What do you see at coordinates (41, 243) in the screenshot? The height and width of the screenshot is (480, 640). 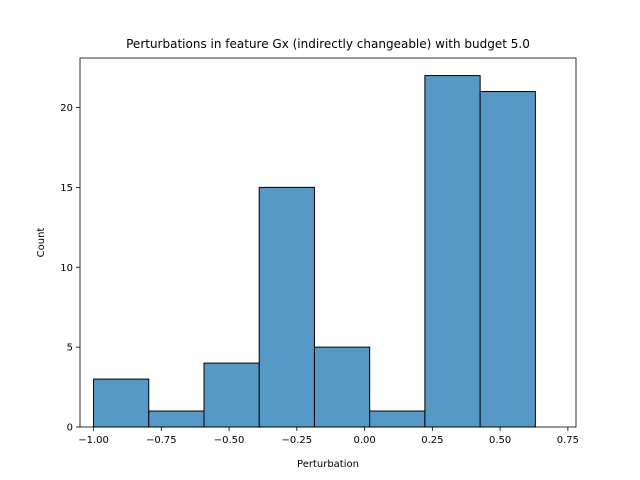 I see `y-axis-label: Count` at bounding box center [41, 243].